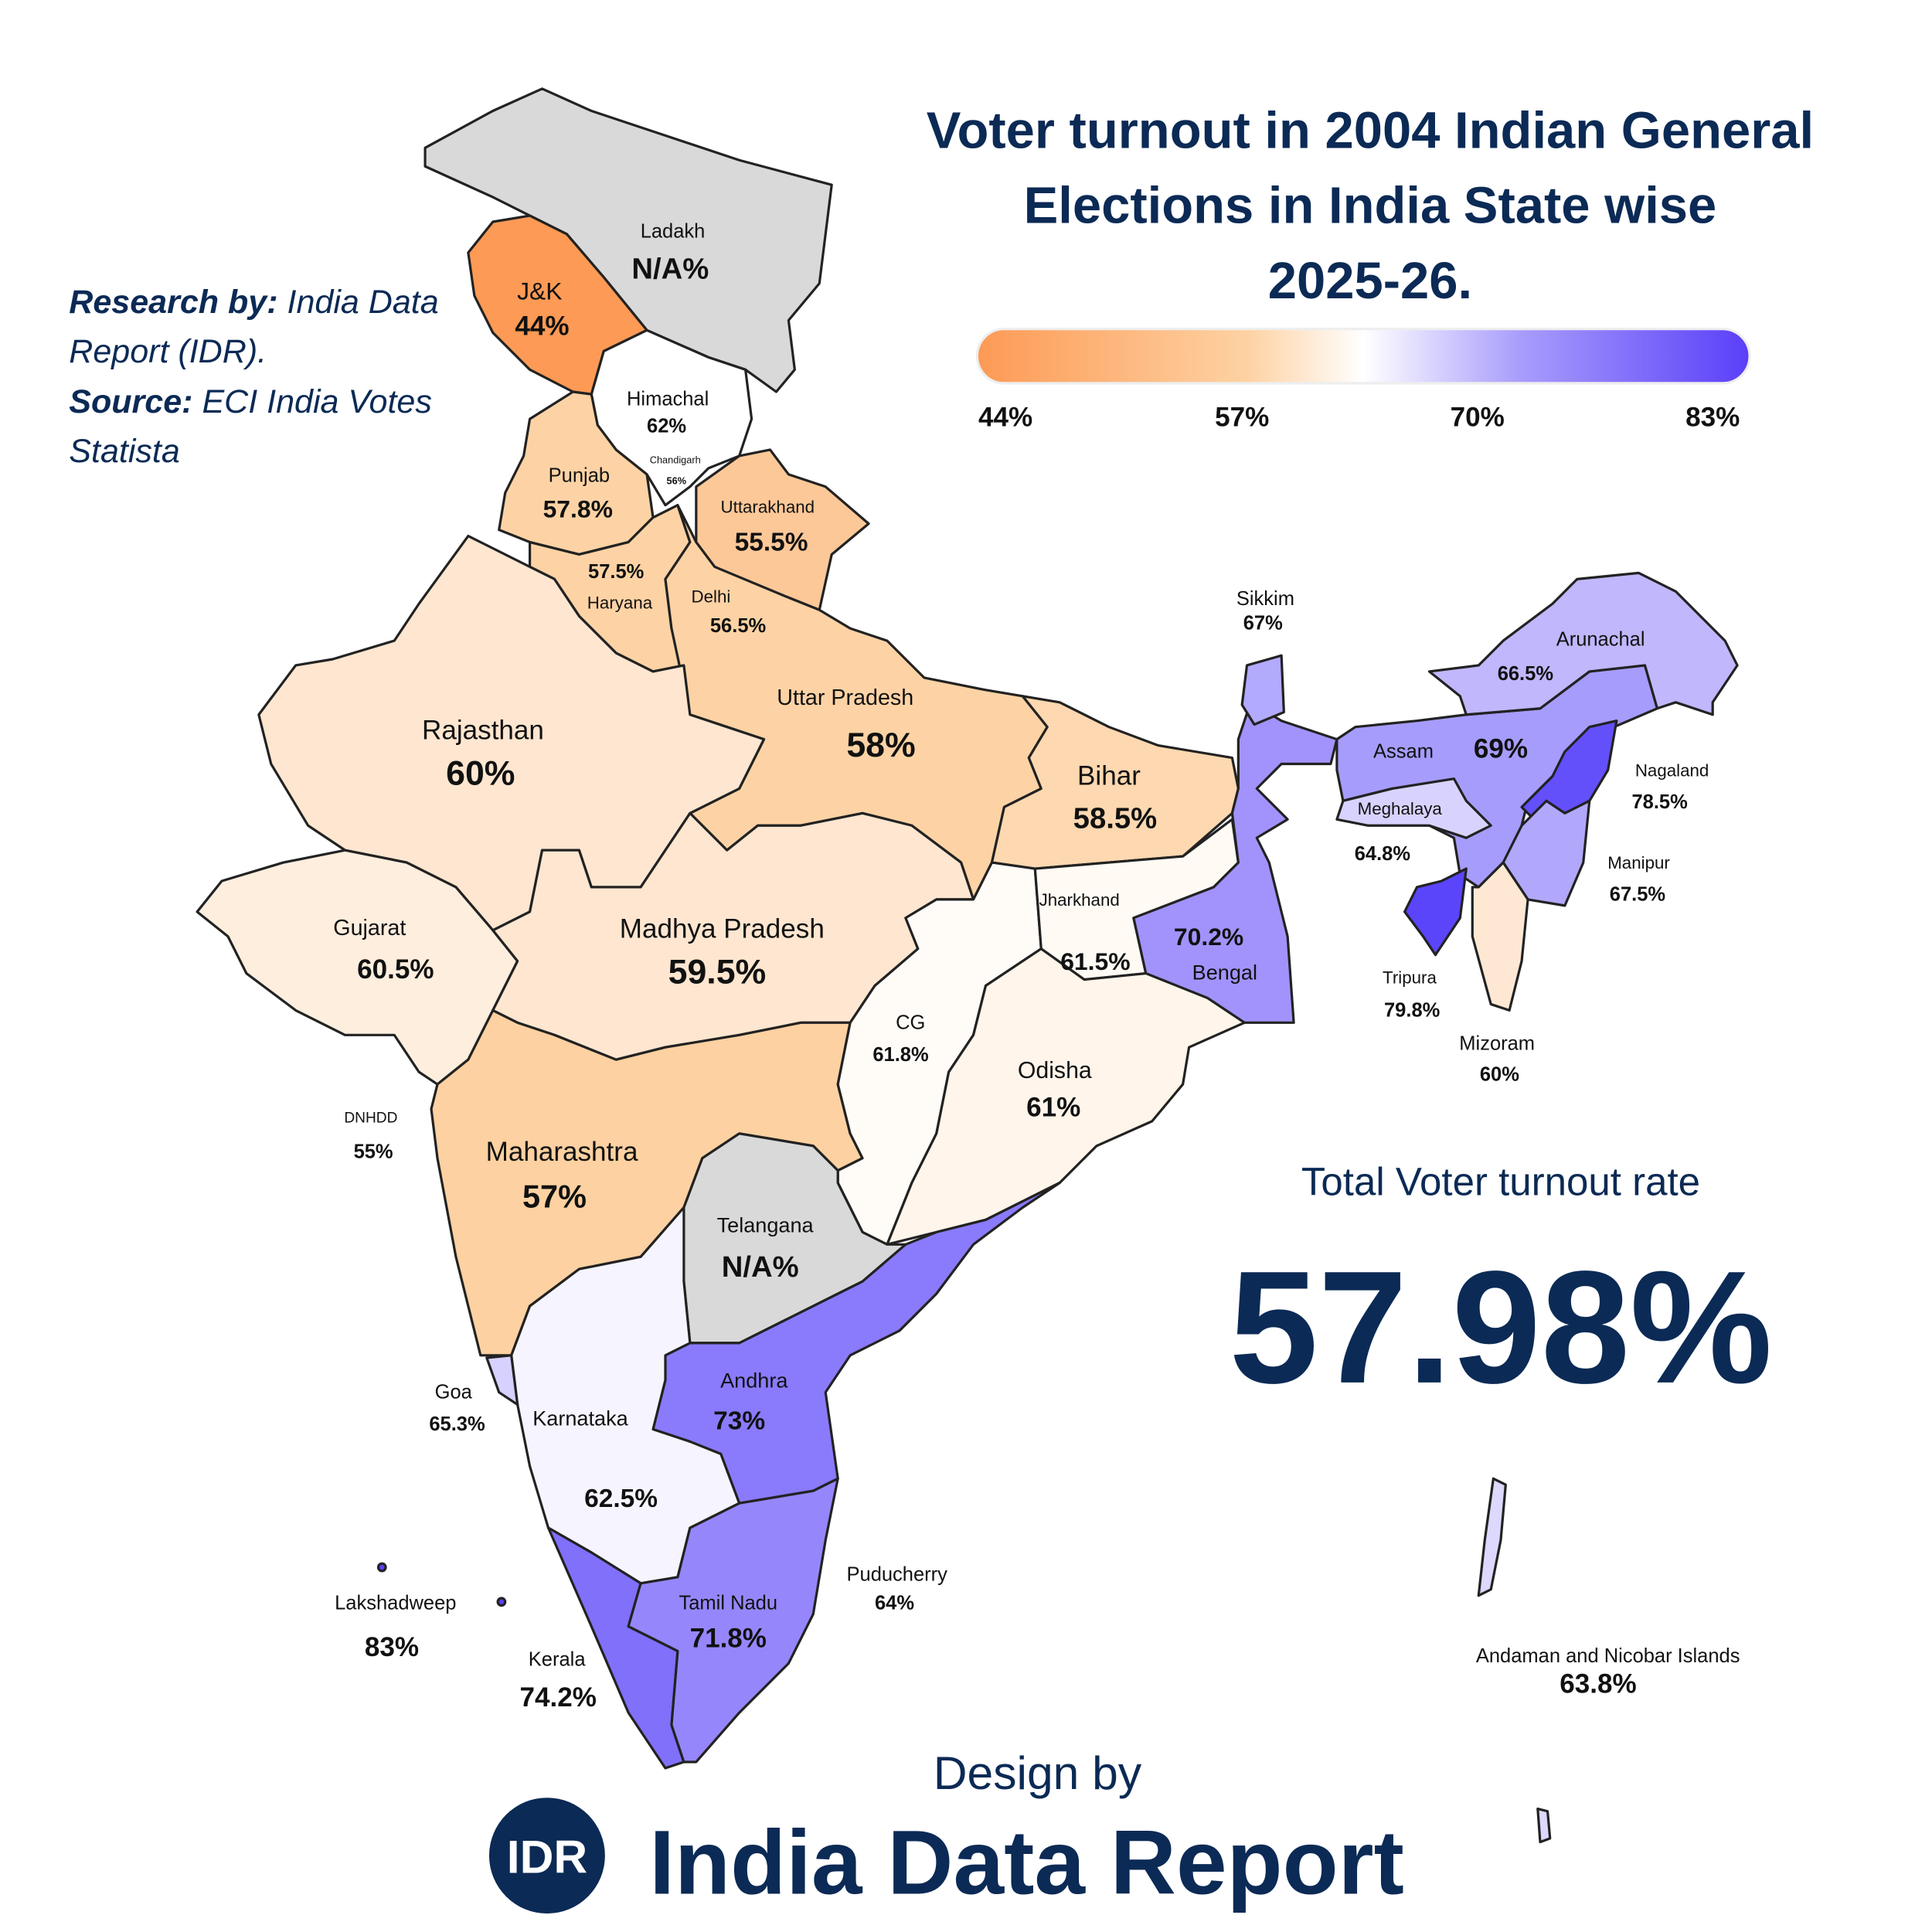  What do you see at coordinates (1412, 1010) in the screenshot?
I see `value-tripura: 79.8%` at bounding box center [1412, 1010].